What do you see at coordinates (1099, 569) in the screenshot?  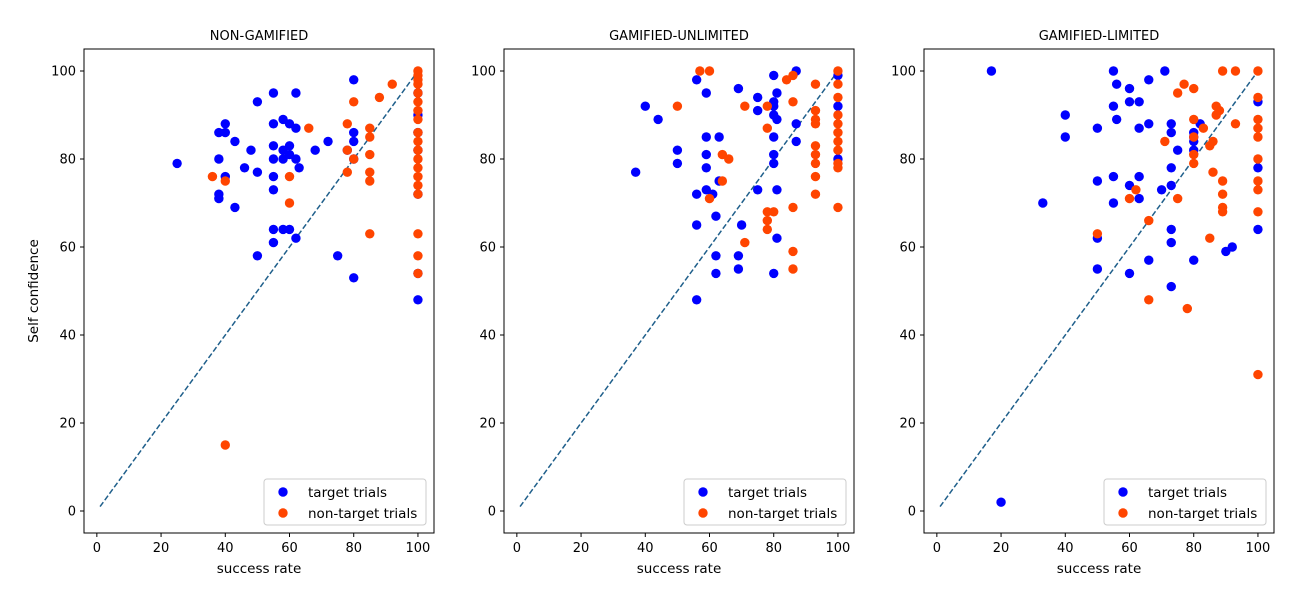 I see `x-axis-label: success rate` at bounding box center [1099, 569].